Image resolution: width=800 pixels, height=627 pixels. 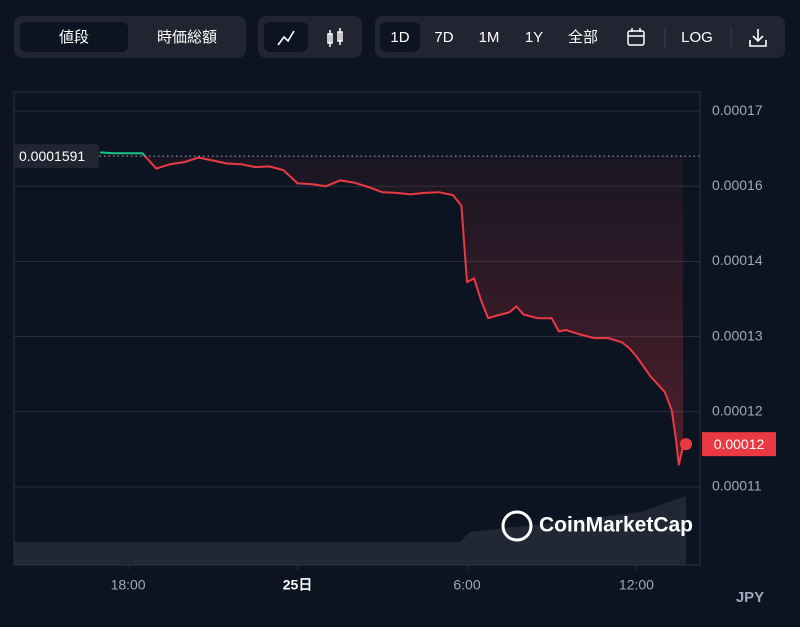 I want to click on last-price-dot, so click(x=686, y=444).